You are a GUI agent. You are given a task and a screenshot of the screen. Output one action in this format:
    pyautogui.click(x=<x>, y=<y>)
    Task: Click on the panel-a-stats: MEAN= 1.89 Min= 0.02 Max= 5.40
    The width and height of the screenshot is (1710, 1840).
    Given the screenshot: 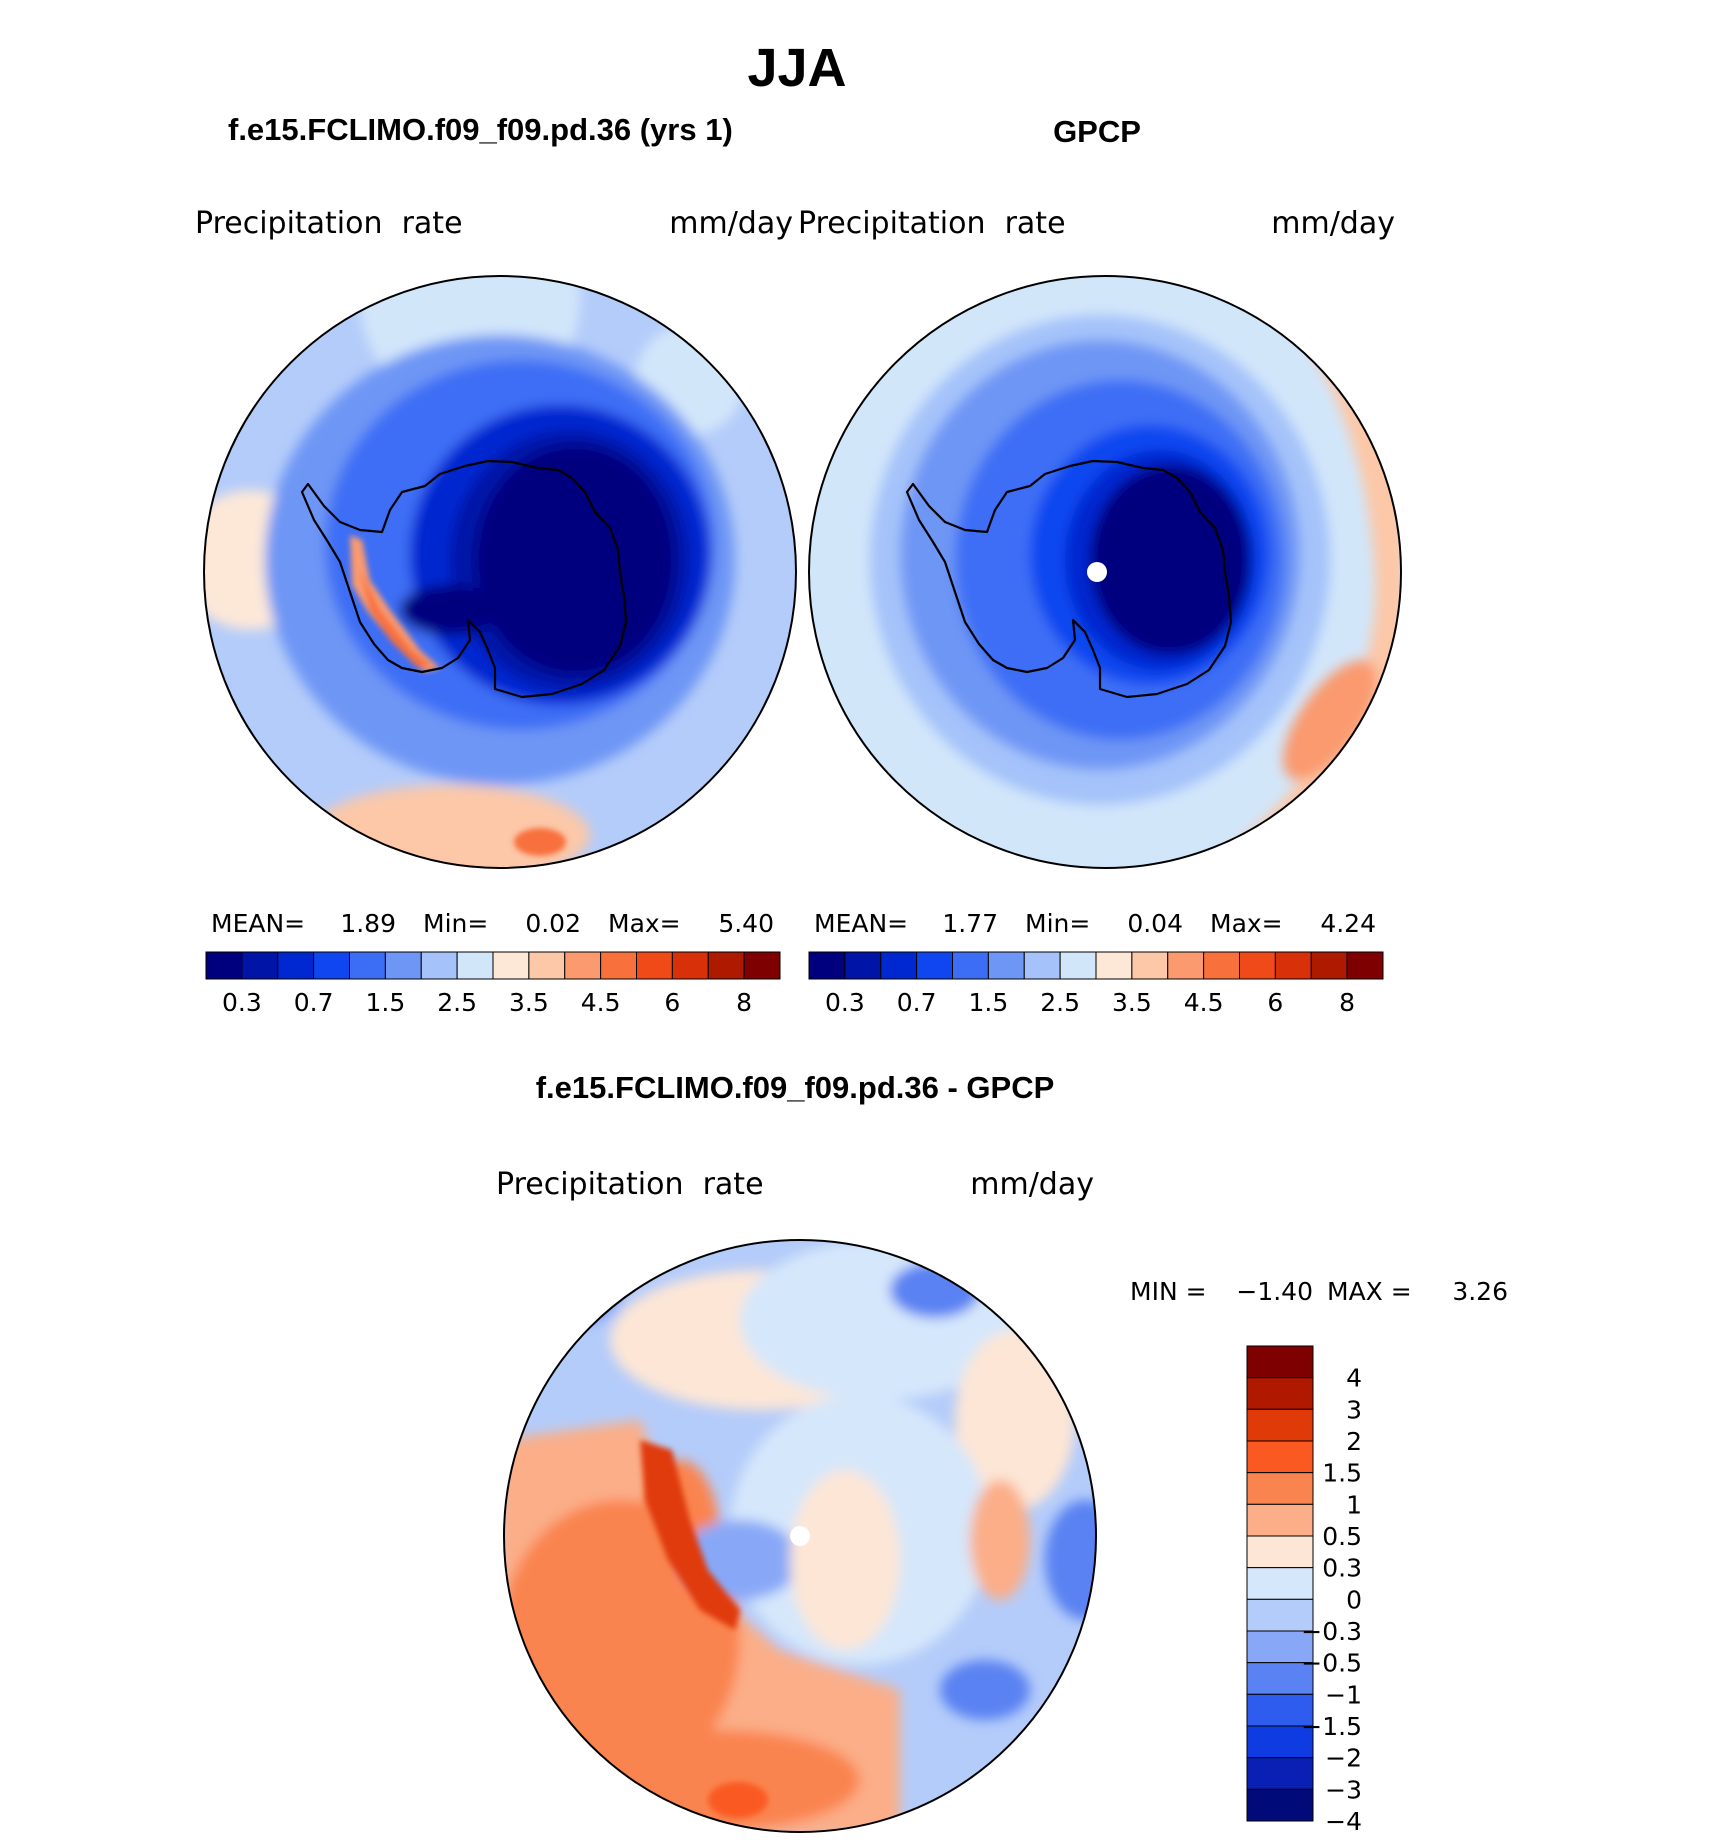 What is the action you would take?
    pyautogui.click(x=492, y=923)
    